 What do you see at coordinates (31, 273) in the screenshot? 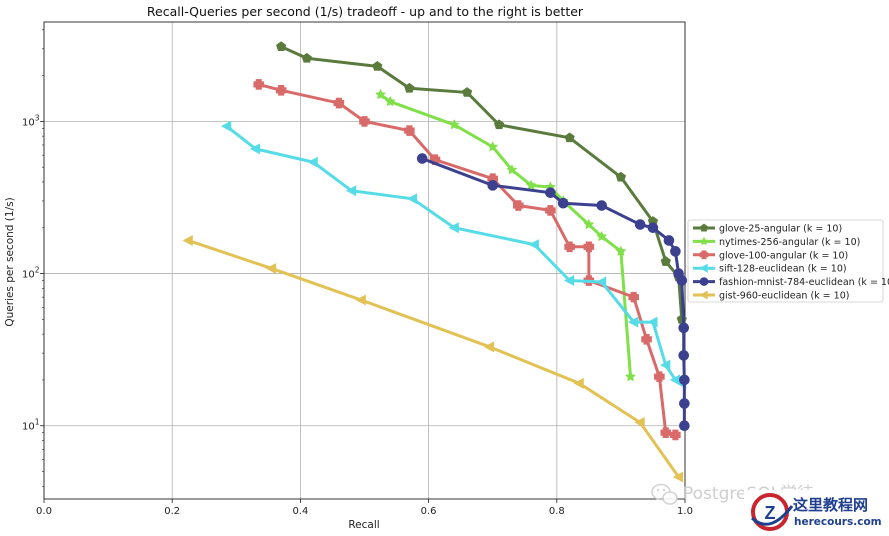
I see `y-tick-label: 10²` at bounding box center [31, 273].